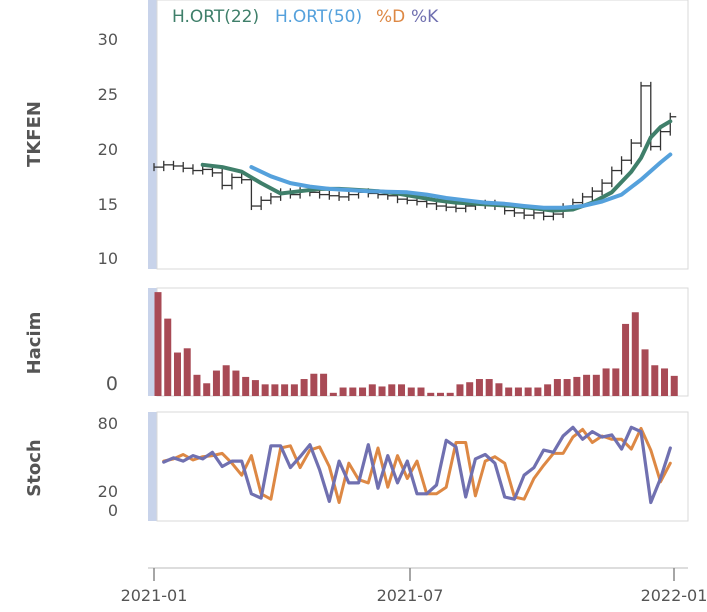 This screenshot has width=707, height=612. Describe the element at coordinates (461, 181) in the screenshot. I see `hort50-line` at that location.